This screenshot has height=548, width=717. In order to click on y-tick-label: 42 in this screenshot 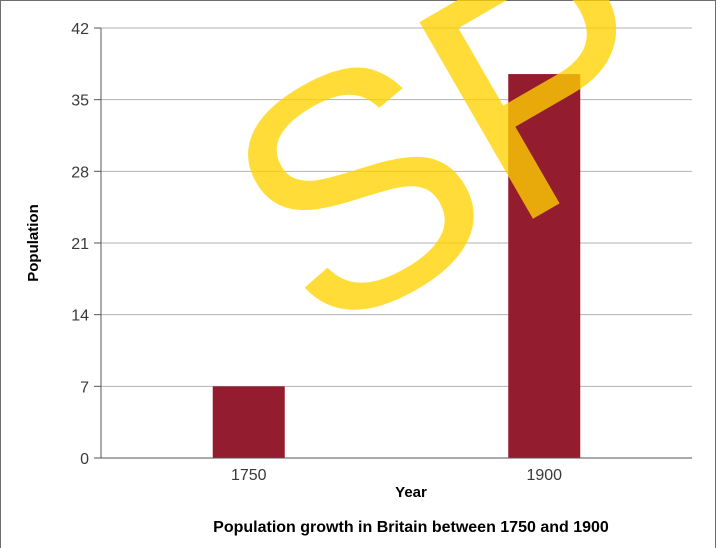, I will do `click(80, 29)`.